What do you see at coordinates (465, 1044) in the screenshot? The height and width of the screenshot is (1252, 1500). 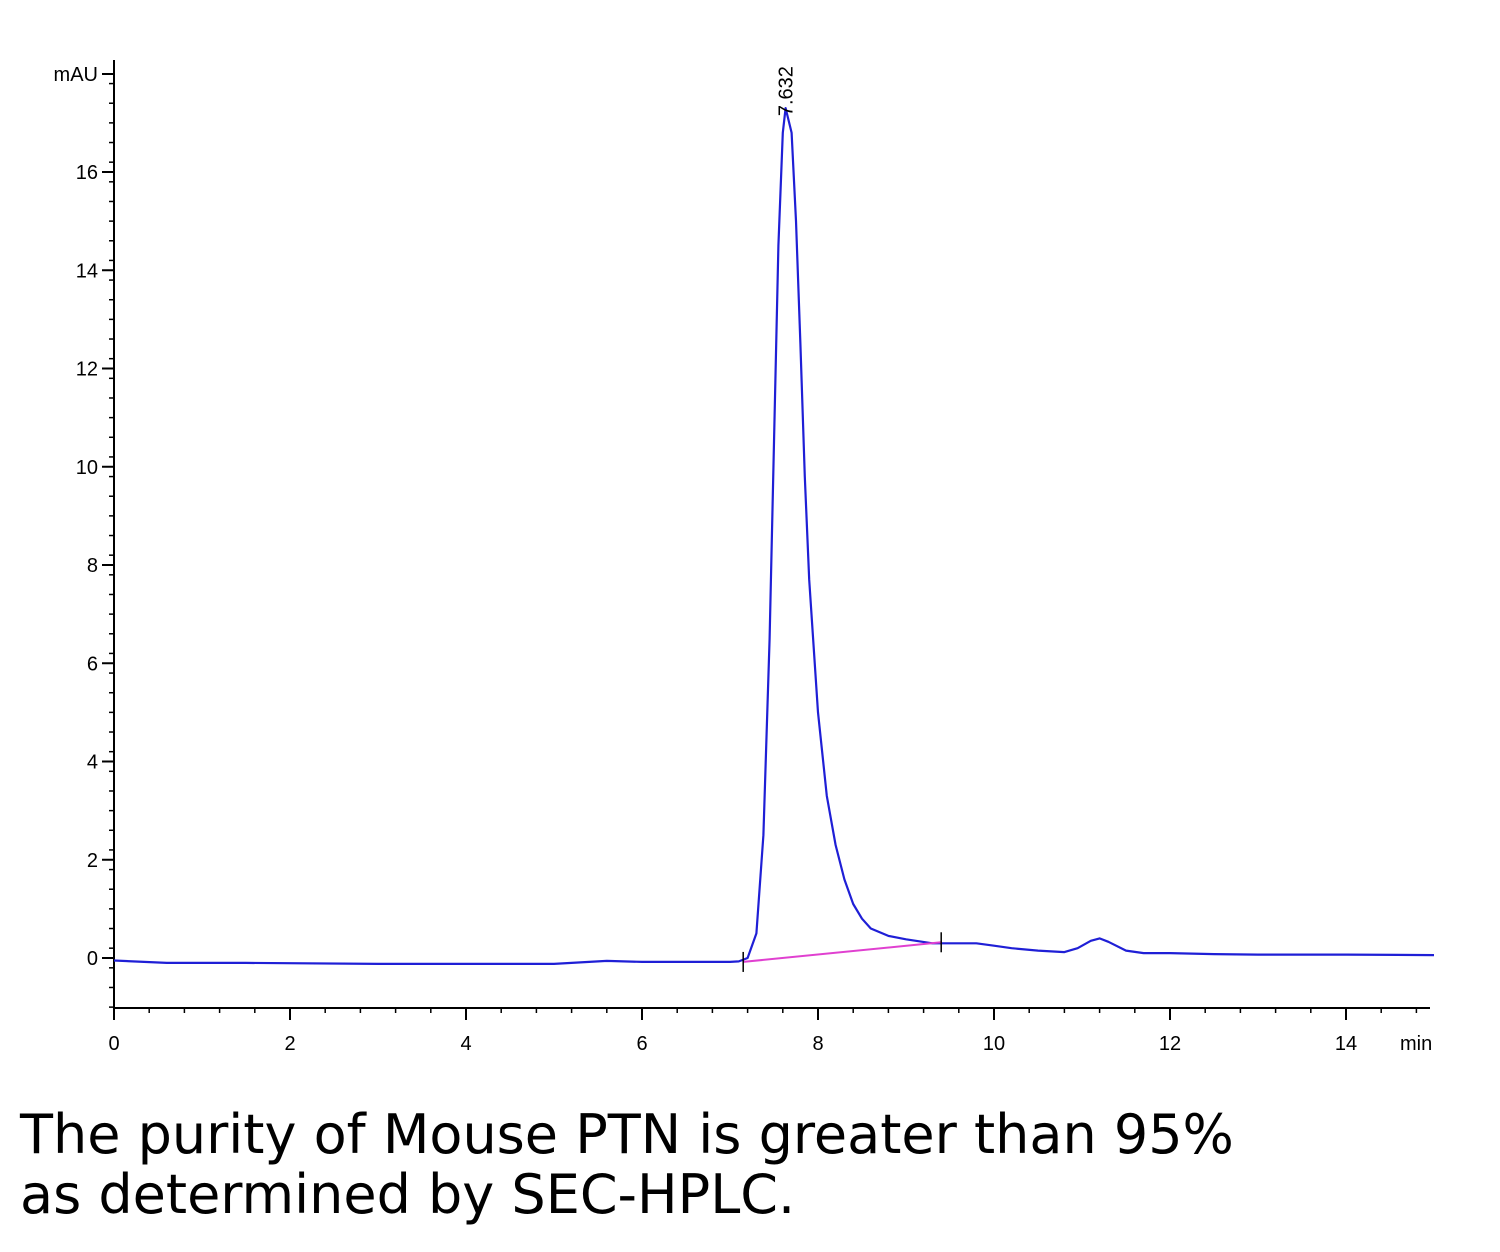 I see `x-tick-label: 4` at bounding box center [465, 1044].